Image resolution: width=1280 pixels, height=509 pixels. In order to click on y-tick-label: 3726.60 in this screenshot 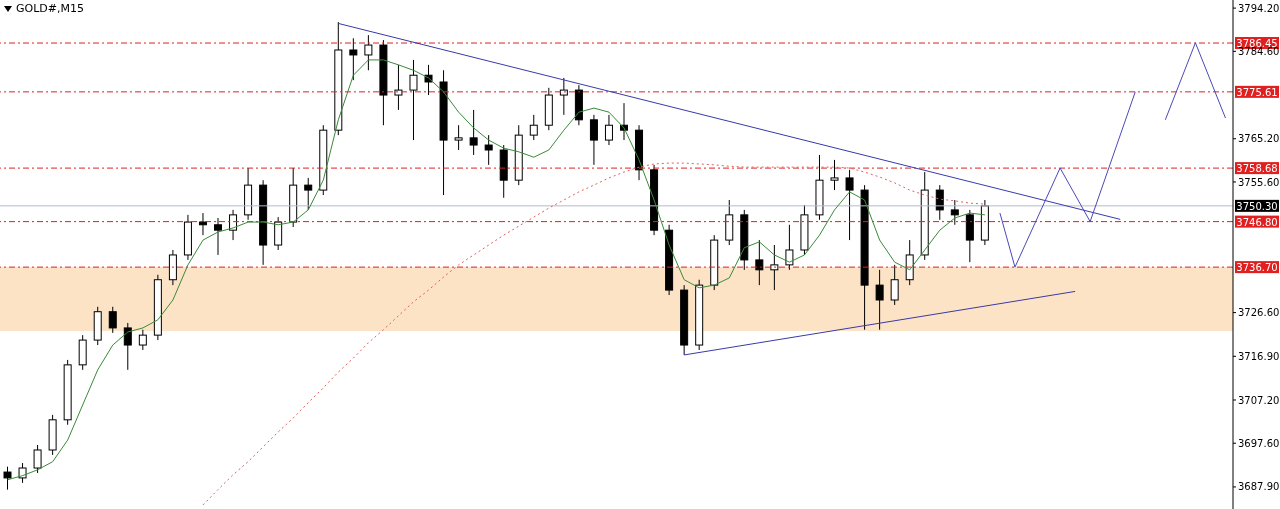, I will do `click(1259, 313)`.